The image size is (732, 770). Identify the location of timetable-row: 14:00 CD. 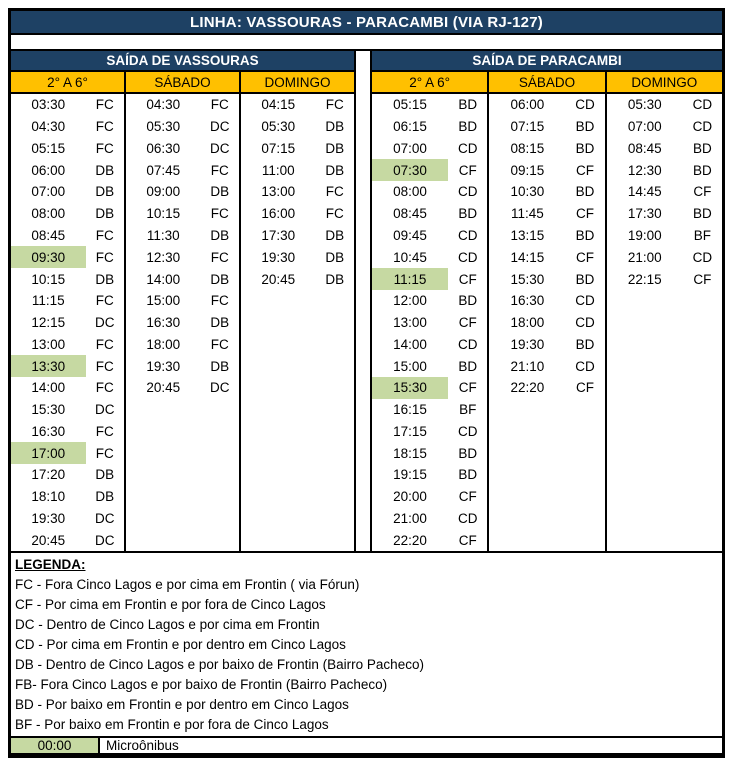
(429, 344).